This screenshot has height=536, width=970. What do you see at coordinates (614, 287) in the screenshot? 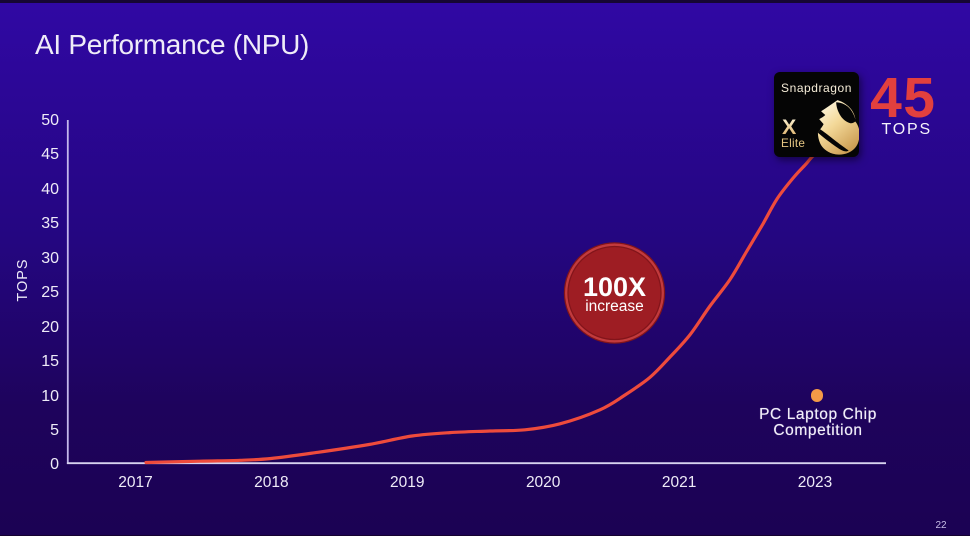
I see `svg-text: 100X` at bounding box center [614, 287].